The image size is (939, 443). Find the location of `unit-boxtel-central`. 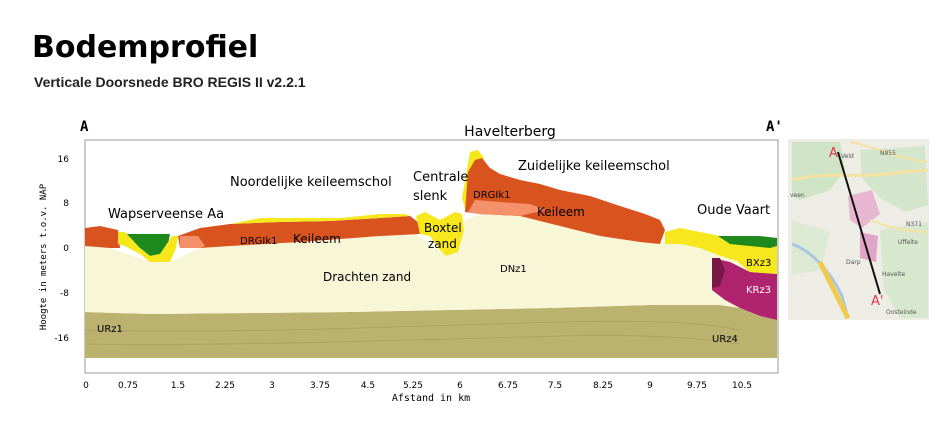

unit-boxtel-central is located at coordinates (440, 234).